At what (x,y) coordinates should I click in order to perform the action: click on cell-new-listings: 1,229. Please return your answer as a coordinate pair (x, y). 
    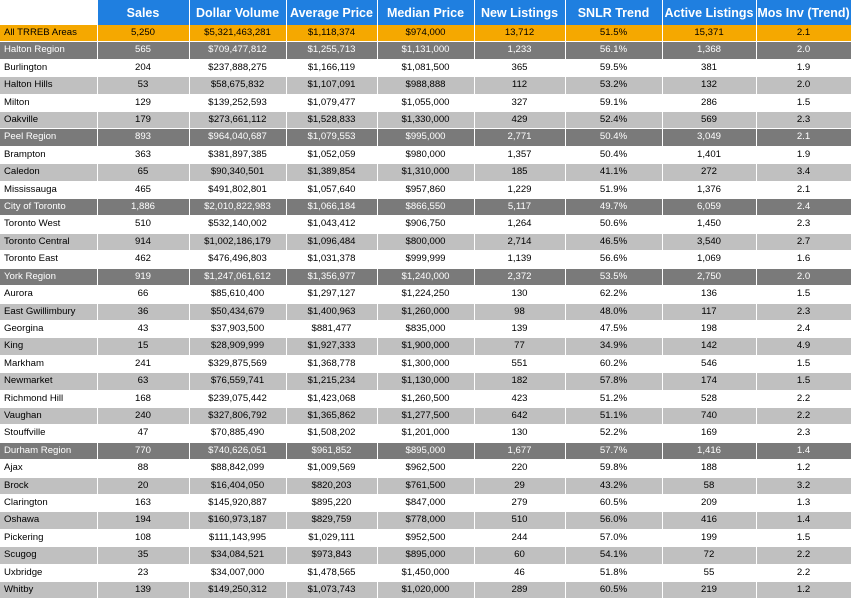
    Looking at the image, I should click on (520, 190).